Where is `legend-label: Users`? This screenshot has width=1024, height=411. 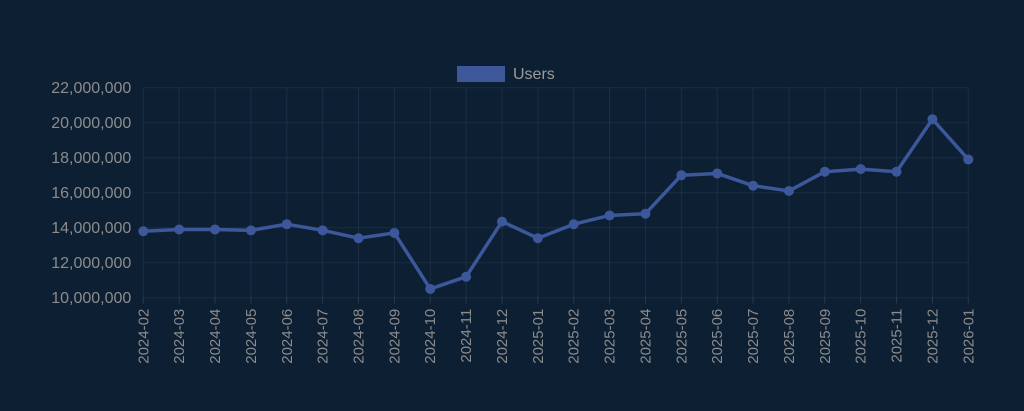 legend-label: Users is located at coordinates (534, 74).